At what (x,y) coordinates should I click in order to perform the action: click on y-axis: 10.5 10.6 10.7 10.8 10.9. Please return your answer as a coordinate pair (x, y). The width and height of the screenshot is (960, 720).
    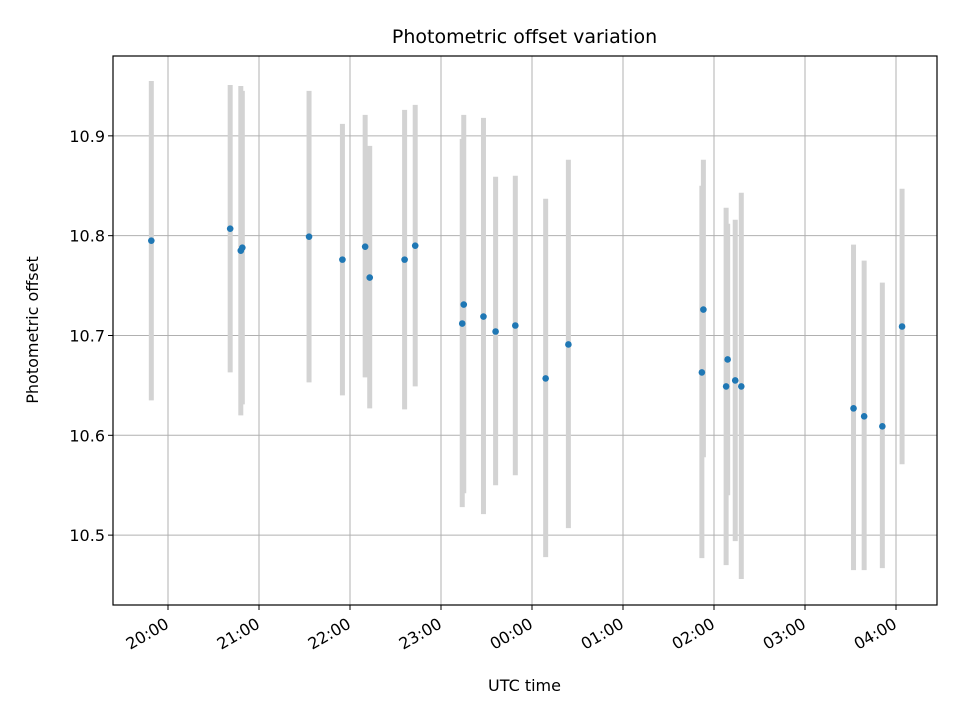
    Looking at the image, I should click on (91, 336).